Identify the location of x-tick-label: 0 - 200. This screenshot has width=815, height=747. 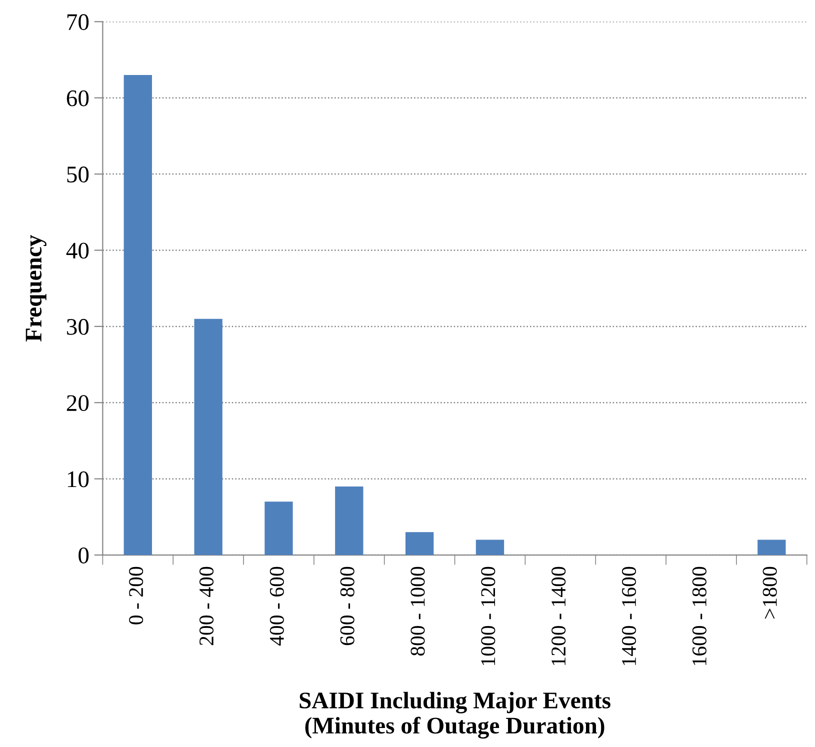
(136, 595).